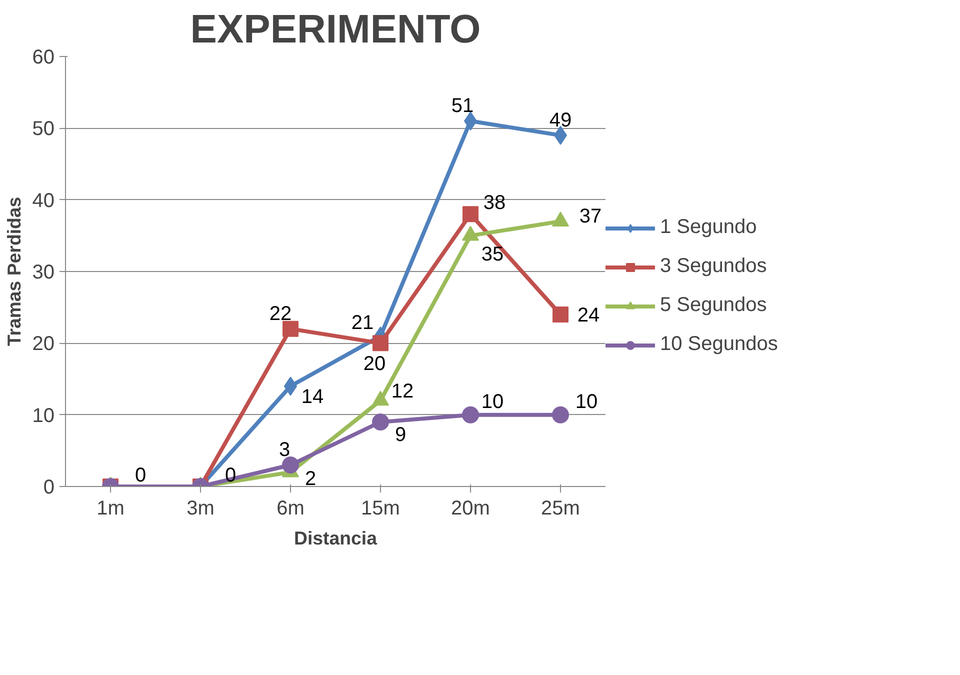 This screenshot has width=960, height=675. Describe the element at coordinates (43, 129) in the screenshot. I see `y-tick-label: 50` at that location.